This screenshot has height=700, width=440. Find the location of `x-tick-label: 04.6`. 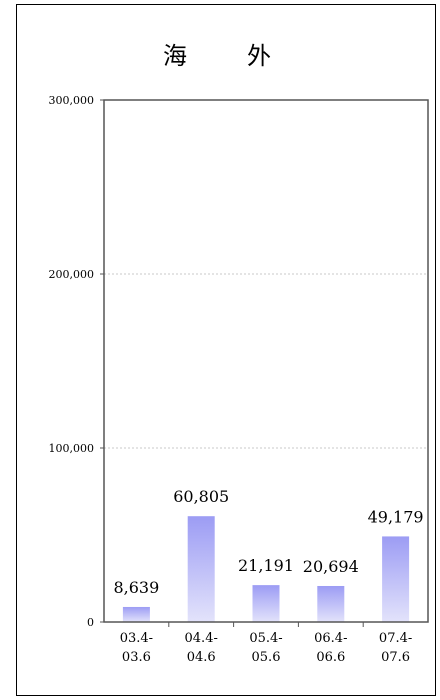

x-tick-label: 04.6 is located at coordinates (201, 657).